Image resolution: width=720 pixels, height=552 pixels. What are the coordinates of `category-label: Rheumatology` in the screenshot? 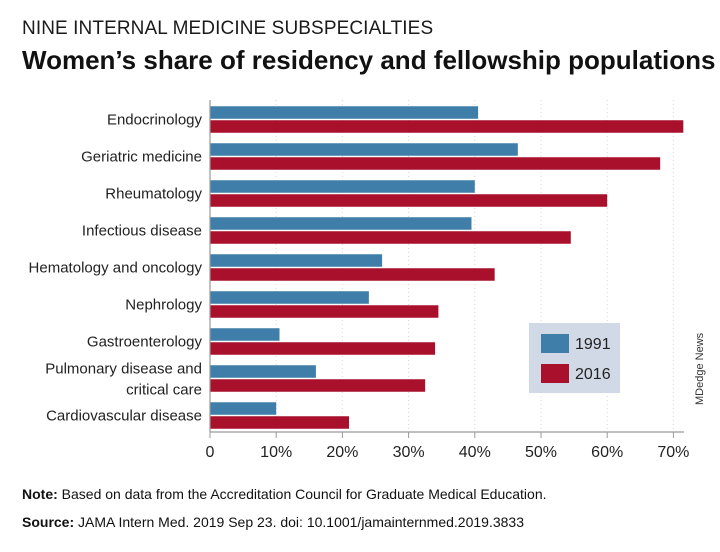 It's located at (153, 194).